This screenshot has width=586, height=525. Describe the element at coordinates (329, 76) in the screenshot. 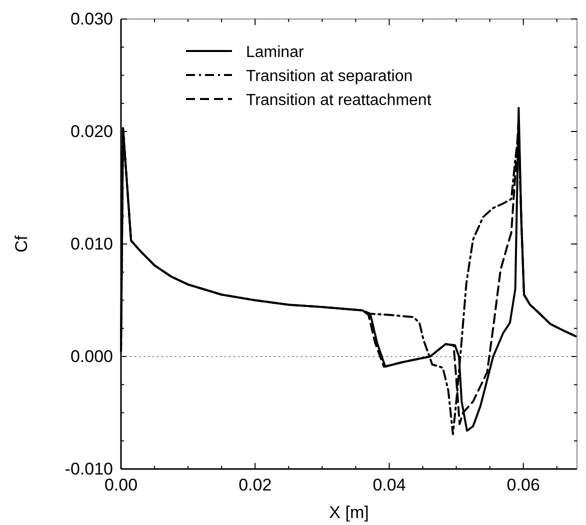

I see `legend-label: Transition at separation` at that location.